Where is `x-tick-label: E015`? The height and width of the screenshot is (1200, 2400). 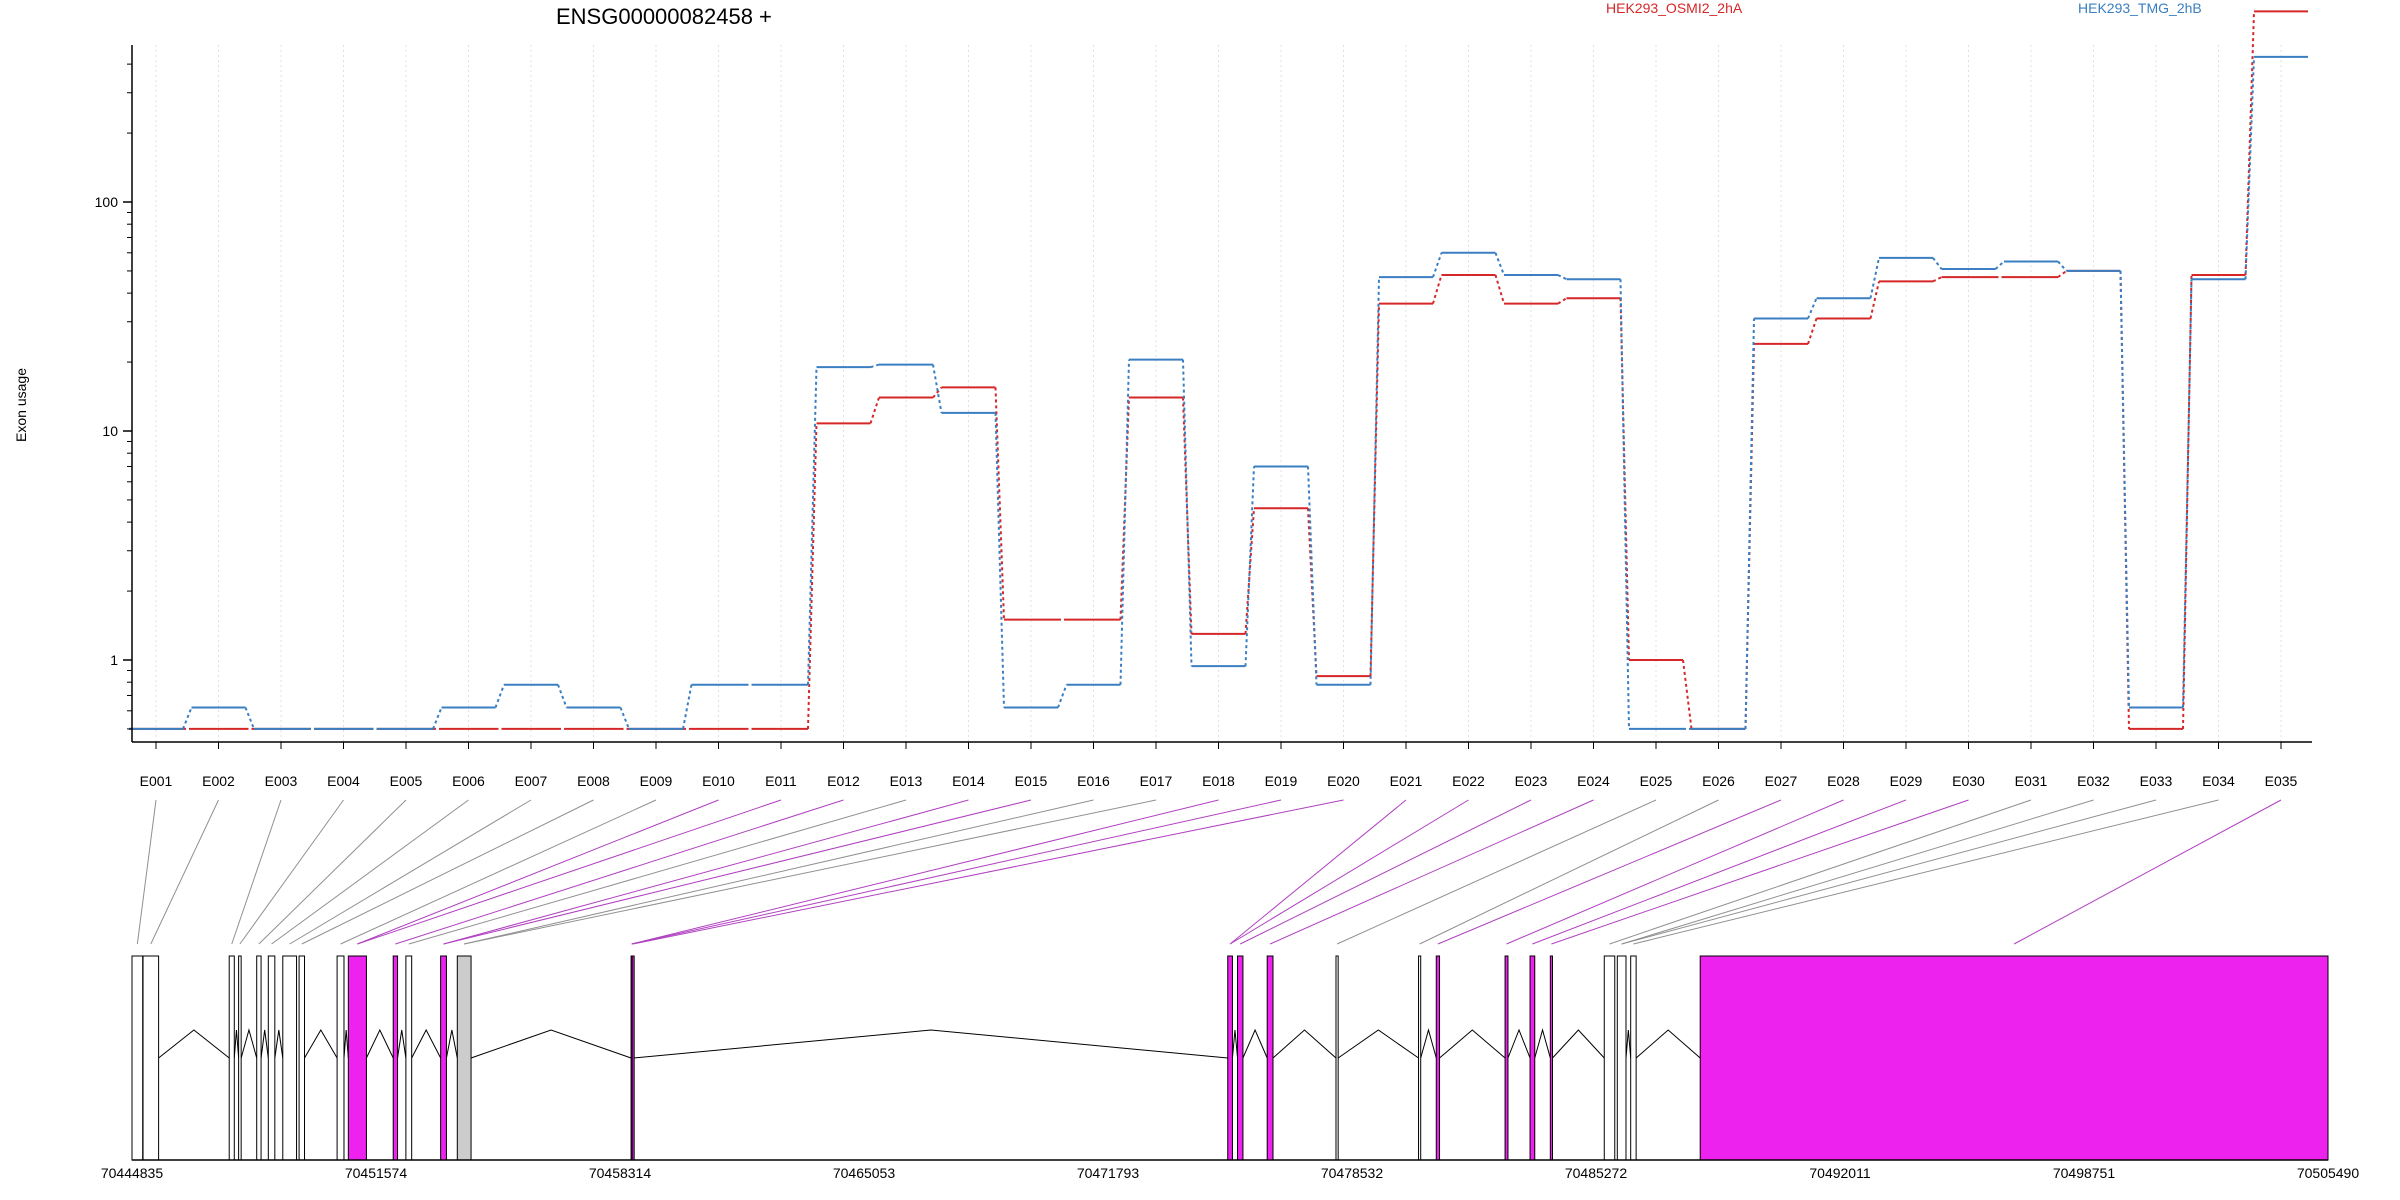 x-tick-label: E015 is located at coordinates (1031, 781).